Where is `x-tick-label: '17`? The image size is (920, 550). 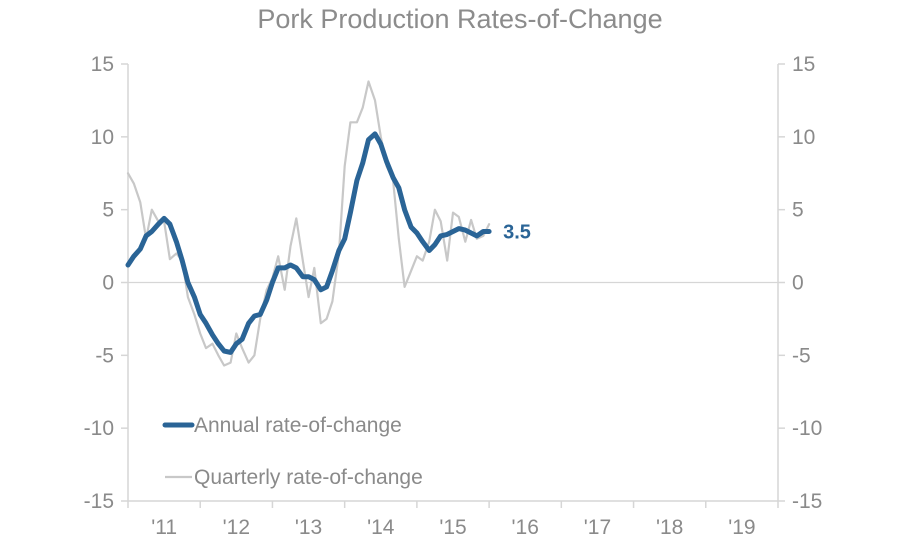 x-tick-label: '17 is located at coordinates (597, 527).